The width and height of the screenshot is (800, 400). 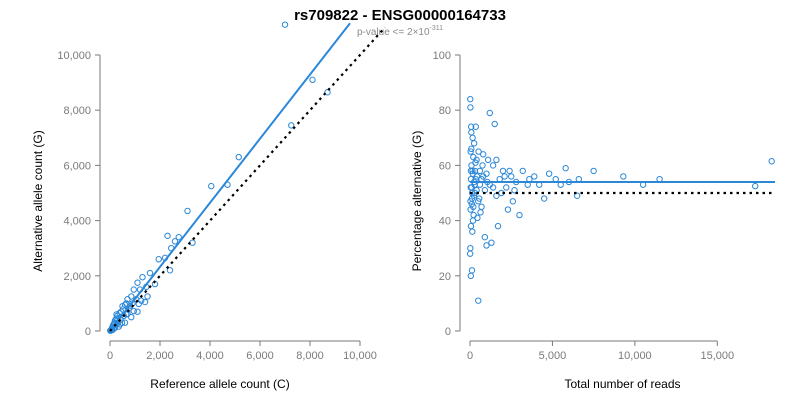 What do you see at coordinates (442, 56) in the screenshot?
I see `y-tick-label: 100` at bounding box center [442, 56].